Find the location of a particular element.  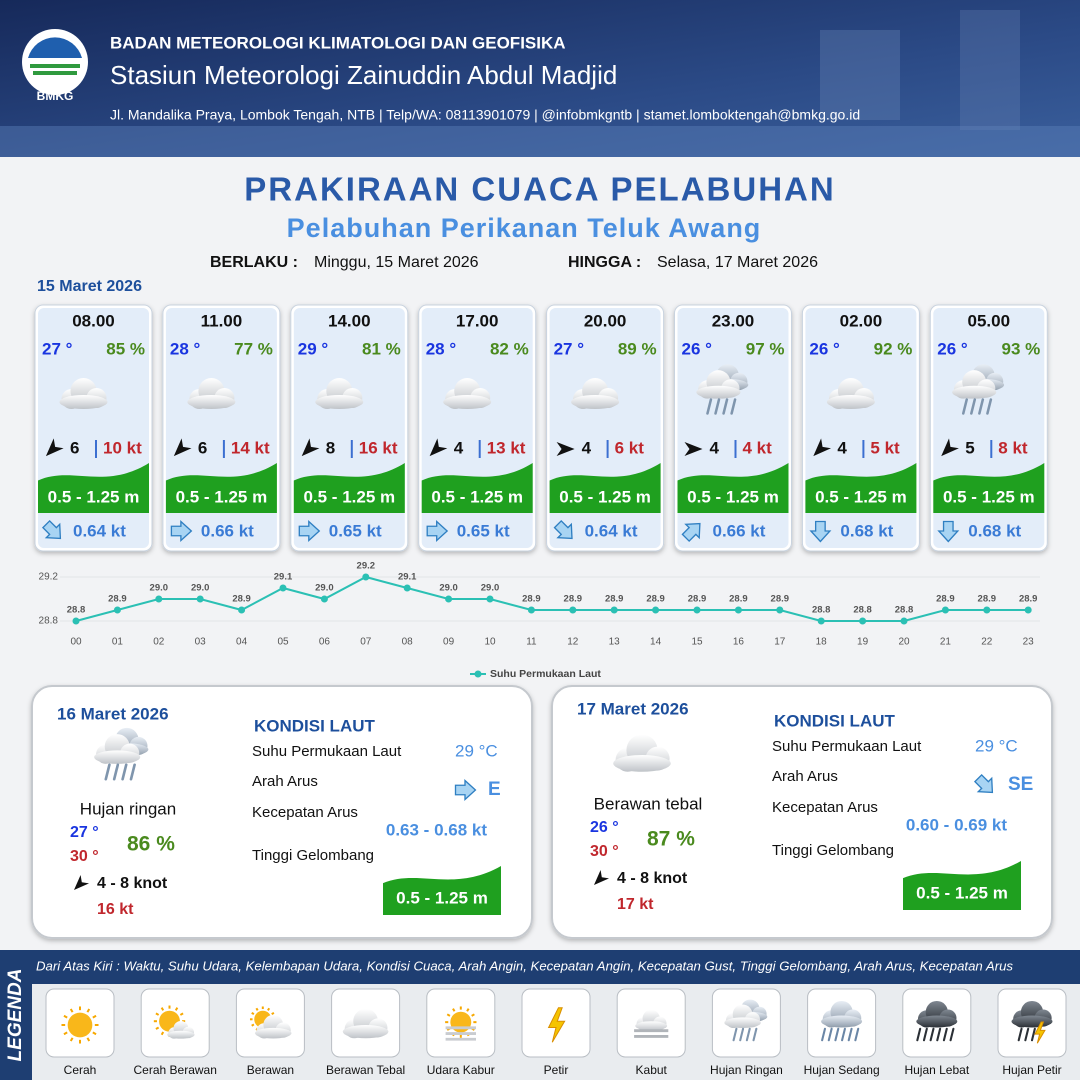

humidity: 97 % is located at coordinates (765, 348).